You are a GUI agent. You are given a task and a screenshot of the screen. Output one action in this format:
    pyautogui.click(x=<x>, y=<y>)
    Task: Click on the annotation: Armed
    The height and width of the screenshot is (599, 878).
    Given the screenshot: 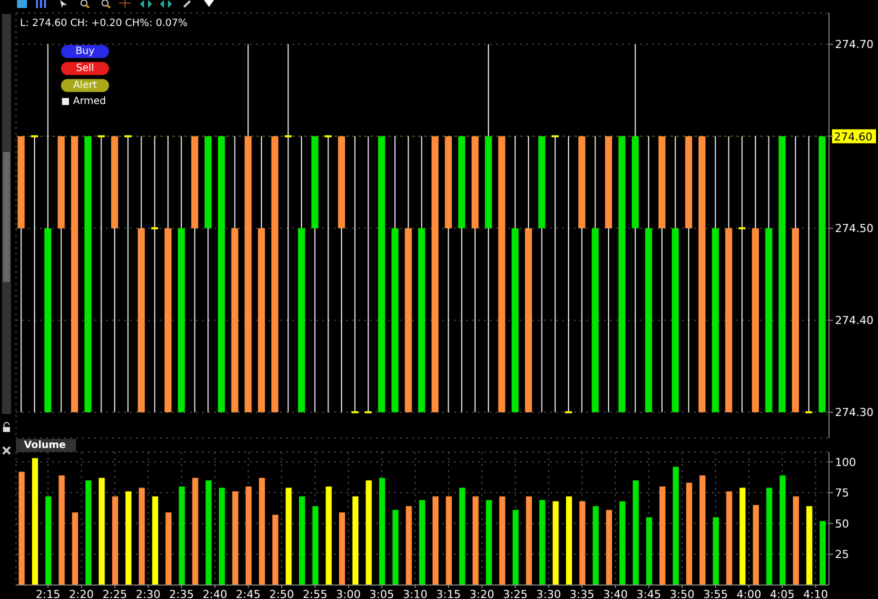 What is the action you would take?
    pyautogui.click(x=89, y=101)
    